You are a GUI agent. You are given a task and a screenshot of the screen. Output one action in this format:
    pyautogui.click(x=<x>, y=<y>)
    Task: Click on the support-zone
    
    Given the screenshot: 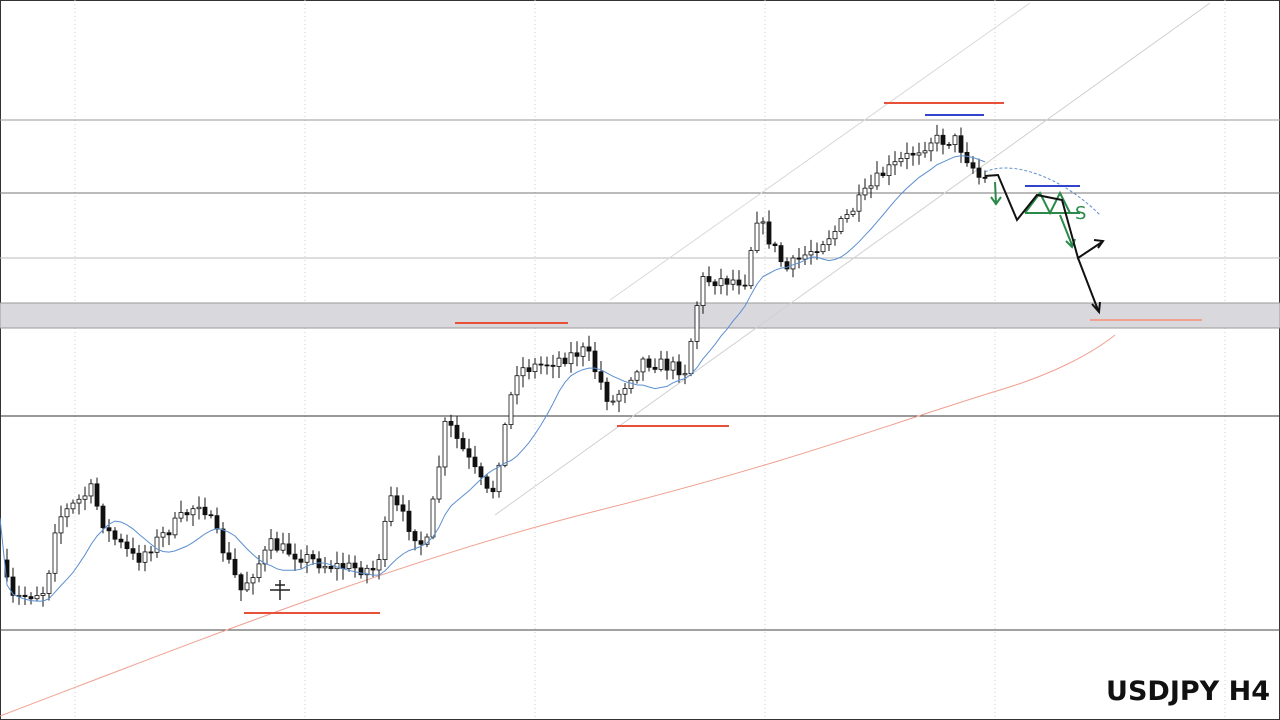 What is the action you would take?
    pyautogui.click(x=640, y=315)
    